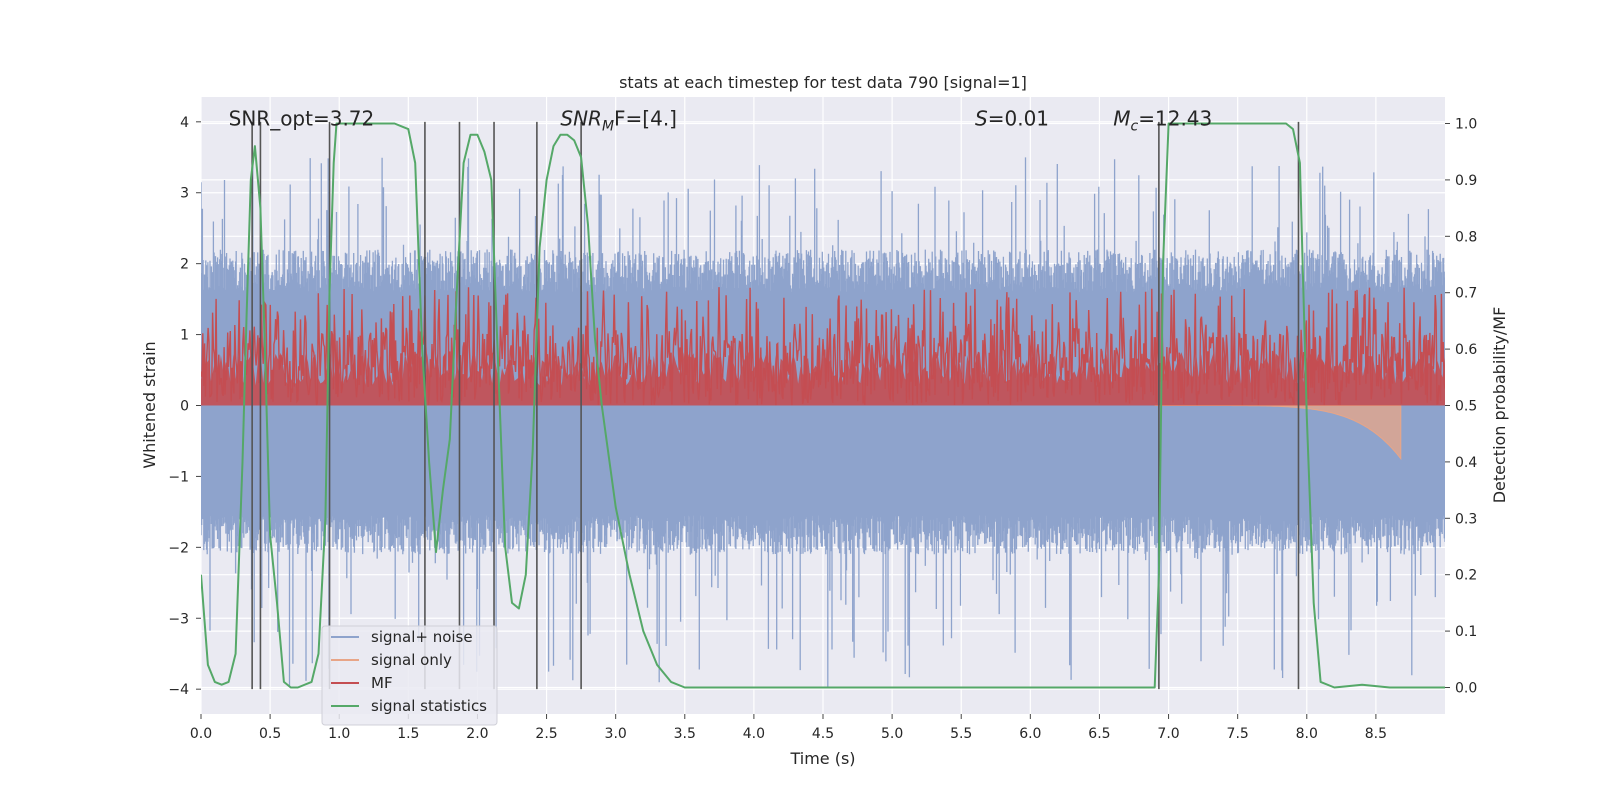 The image size is (1600, 800). I want to click on mf-fill, so click(823, 379).